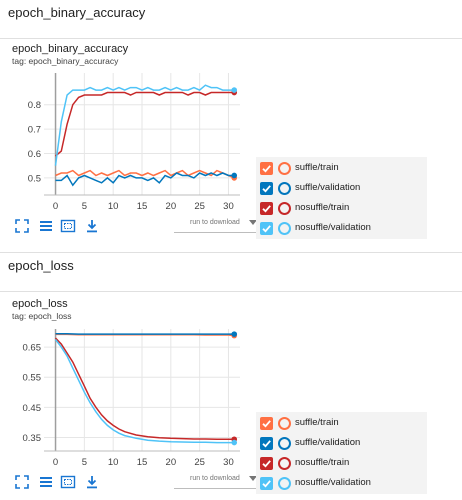 Image resolution: width=462 pixels, height=500 pixels. Describe the element at coordinates (145, 179) in the screenshot. I see `series-line-suffle-validation` at that location.